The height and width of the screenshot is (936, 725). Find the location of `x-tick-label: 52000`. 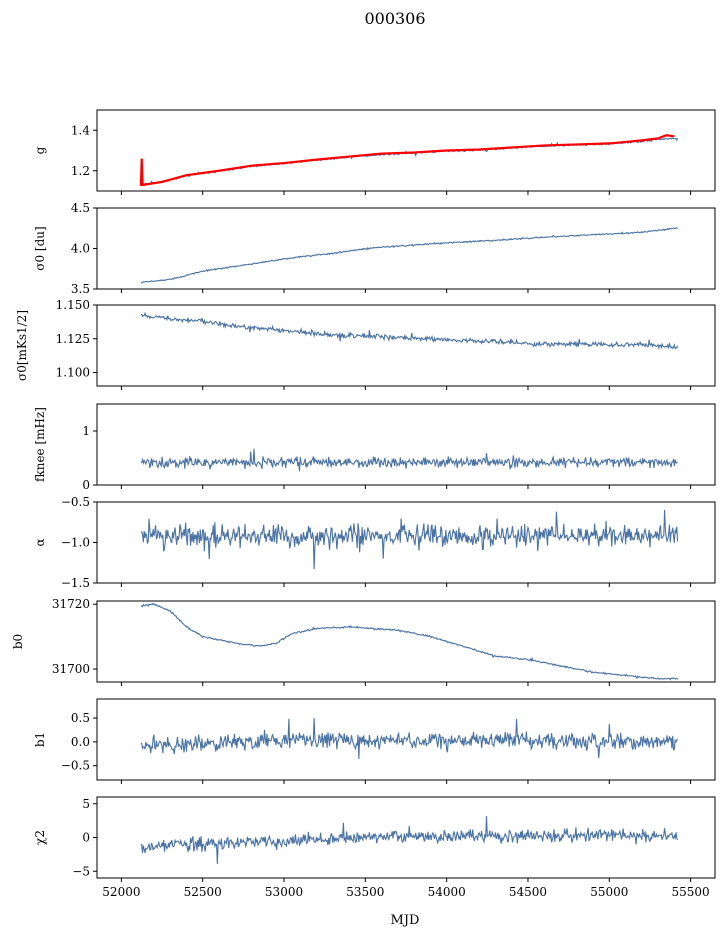

x-tick-label: 52000 is located at coordinates (121, 892).